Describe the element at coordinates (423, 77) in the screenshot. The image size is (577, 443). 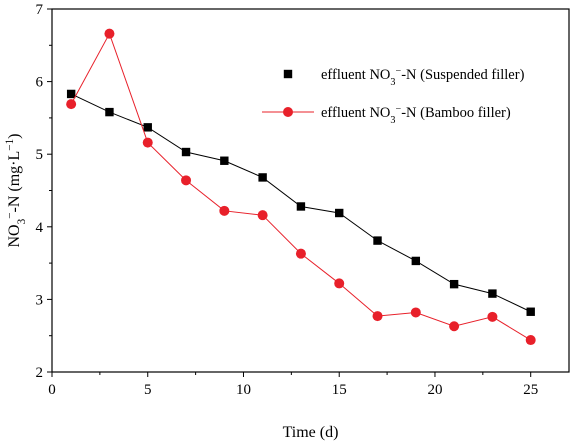
I see `legend-label: effluent NO3−-N (Suspended filler)` at that location.